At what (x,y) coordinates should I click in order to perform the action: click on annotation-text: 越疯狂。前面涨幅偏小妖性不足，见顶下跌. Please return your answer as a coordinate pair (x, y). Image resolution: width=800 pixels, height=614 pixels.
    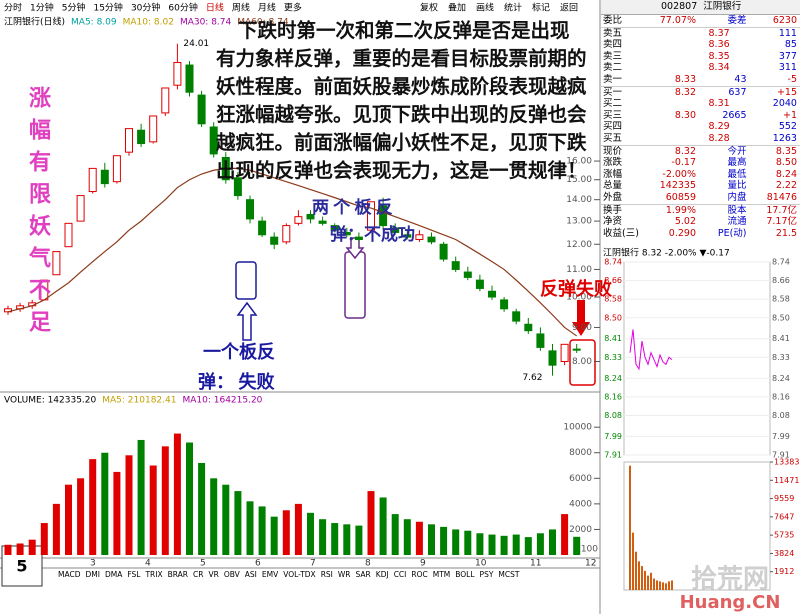
    Looking at the image, I should click on (401, 143).